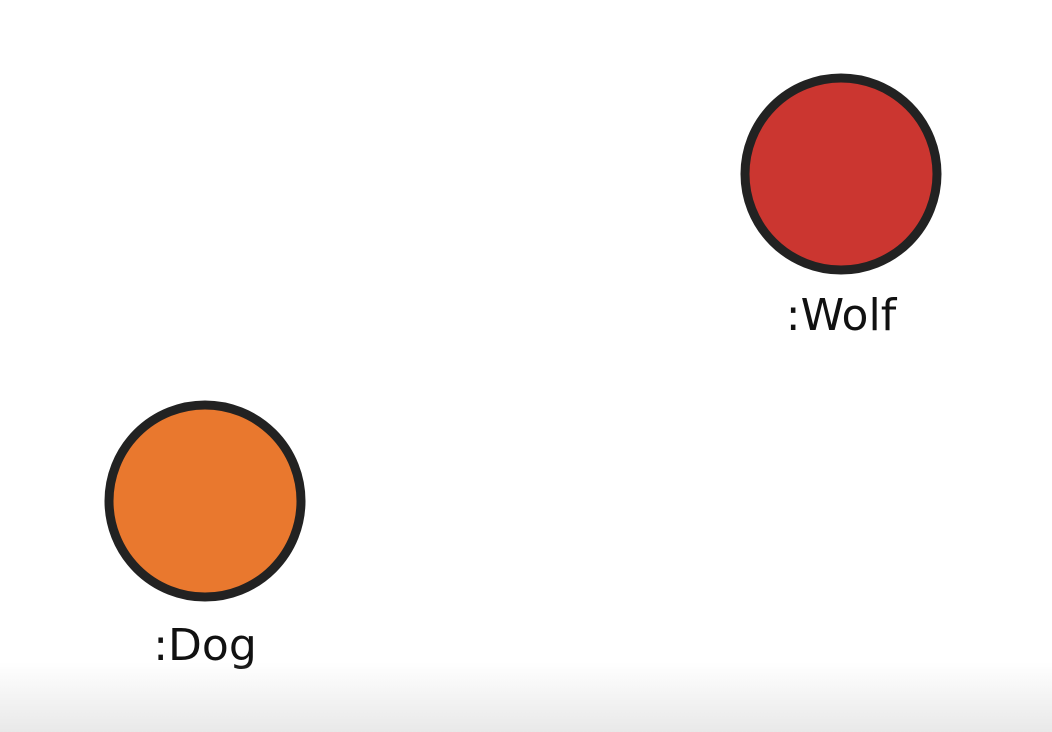 The height and width of the screenshot is (732, 1052). What do you see at coordinates (841, 174) in the screenshot?
I see `node-wolf-circle` at bounding box center [841, 174].